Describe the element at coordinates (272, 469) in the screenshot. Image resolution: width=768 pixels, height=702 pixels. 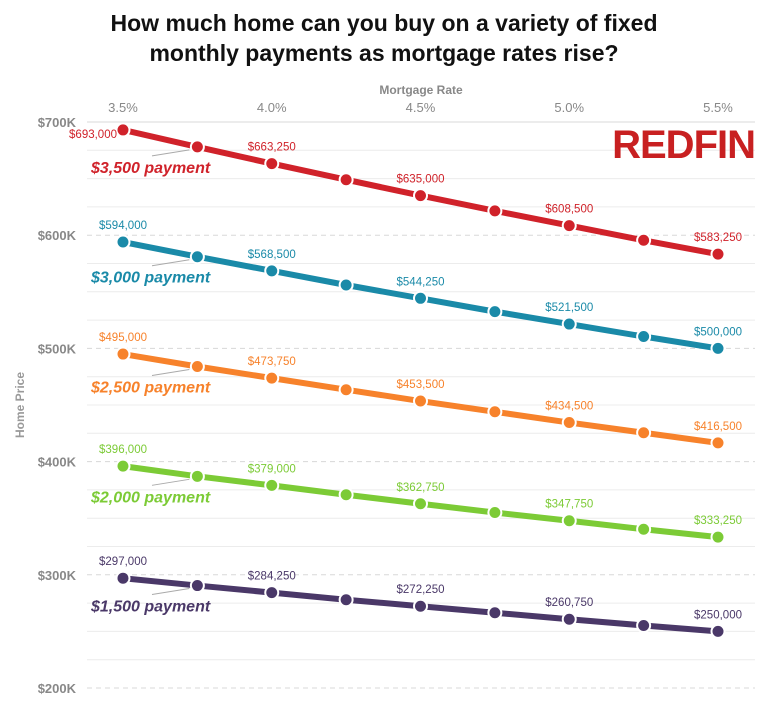
I see `data-label: $379,000` at that location.